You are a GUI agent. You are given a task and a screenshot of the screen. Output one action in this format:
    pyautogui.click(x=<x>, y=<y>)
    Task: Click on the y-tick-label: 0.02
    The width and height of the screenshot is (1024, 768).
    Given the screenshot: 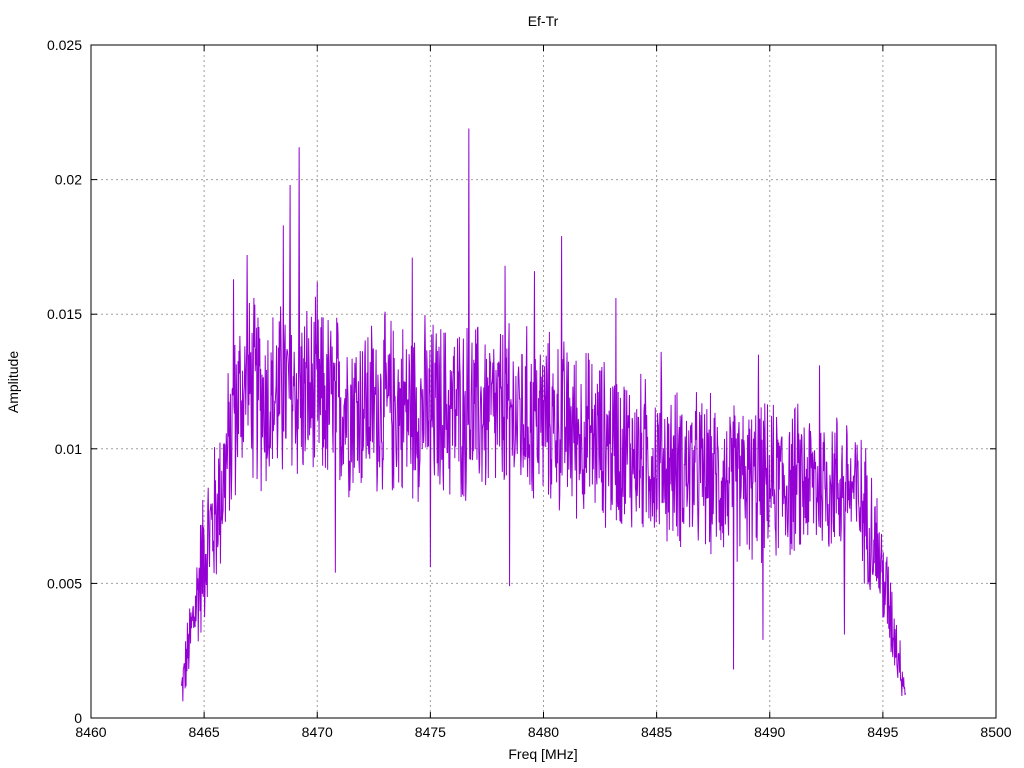 What is the action you would take?
    pyautogui.click(x=68, y=180)
    